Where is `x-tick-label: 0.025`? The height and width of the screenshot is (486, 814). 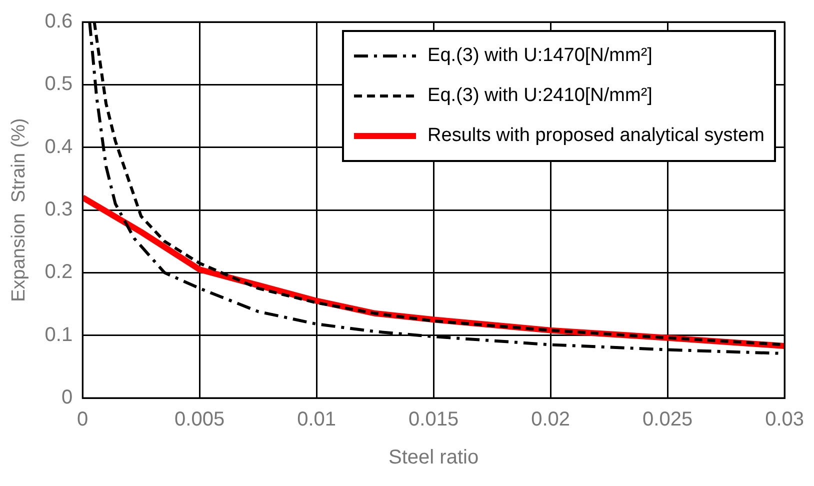
x-tick-label: 0.025 is located at coordinates (667, 419).